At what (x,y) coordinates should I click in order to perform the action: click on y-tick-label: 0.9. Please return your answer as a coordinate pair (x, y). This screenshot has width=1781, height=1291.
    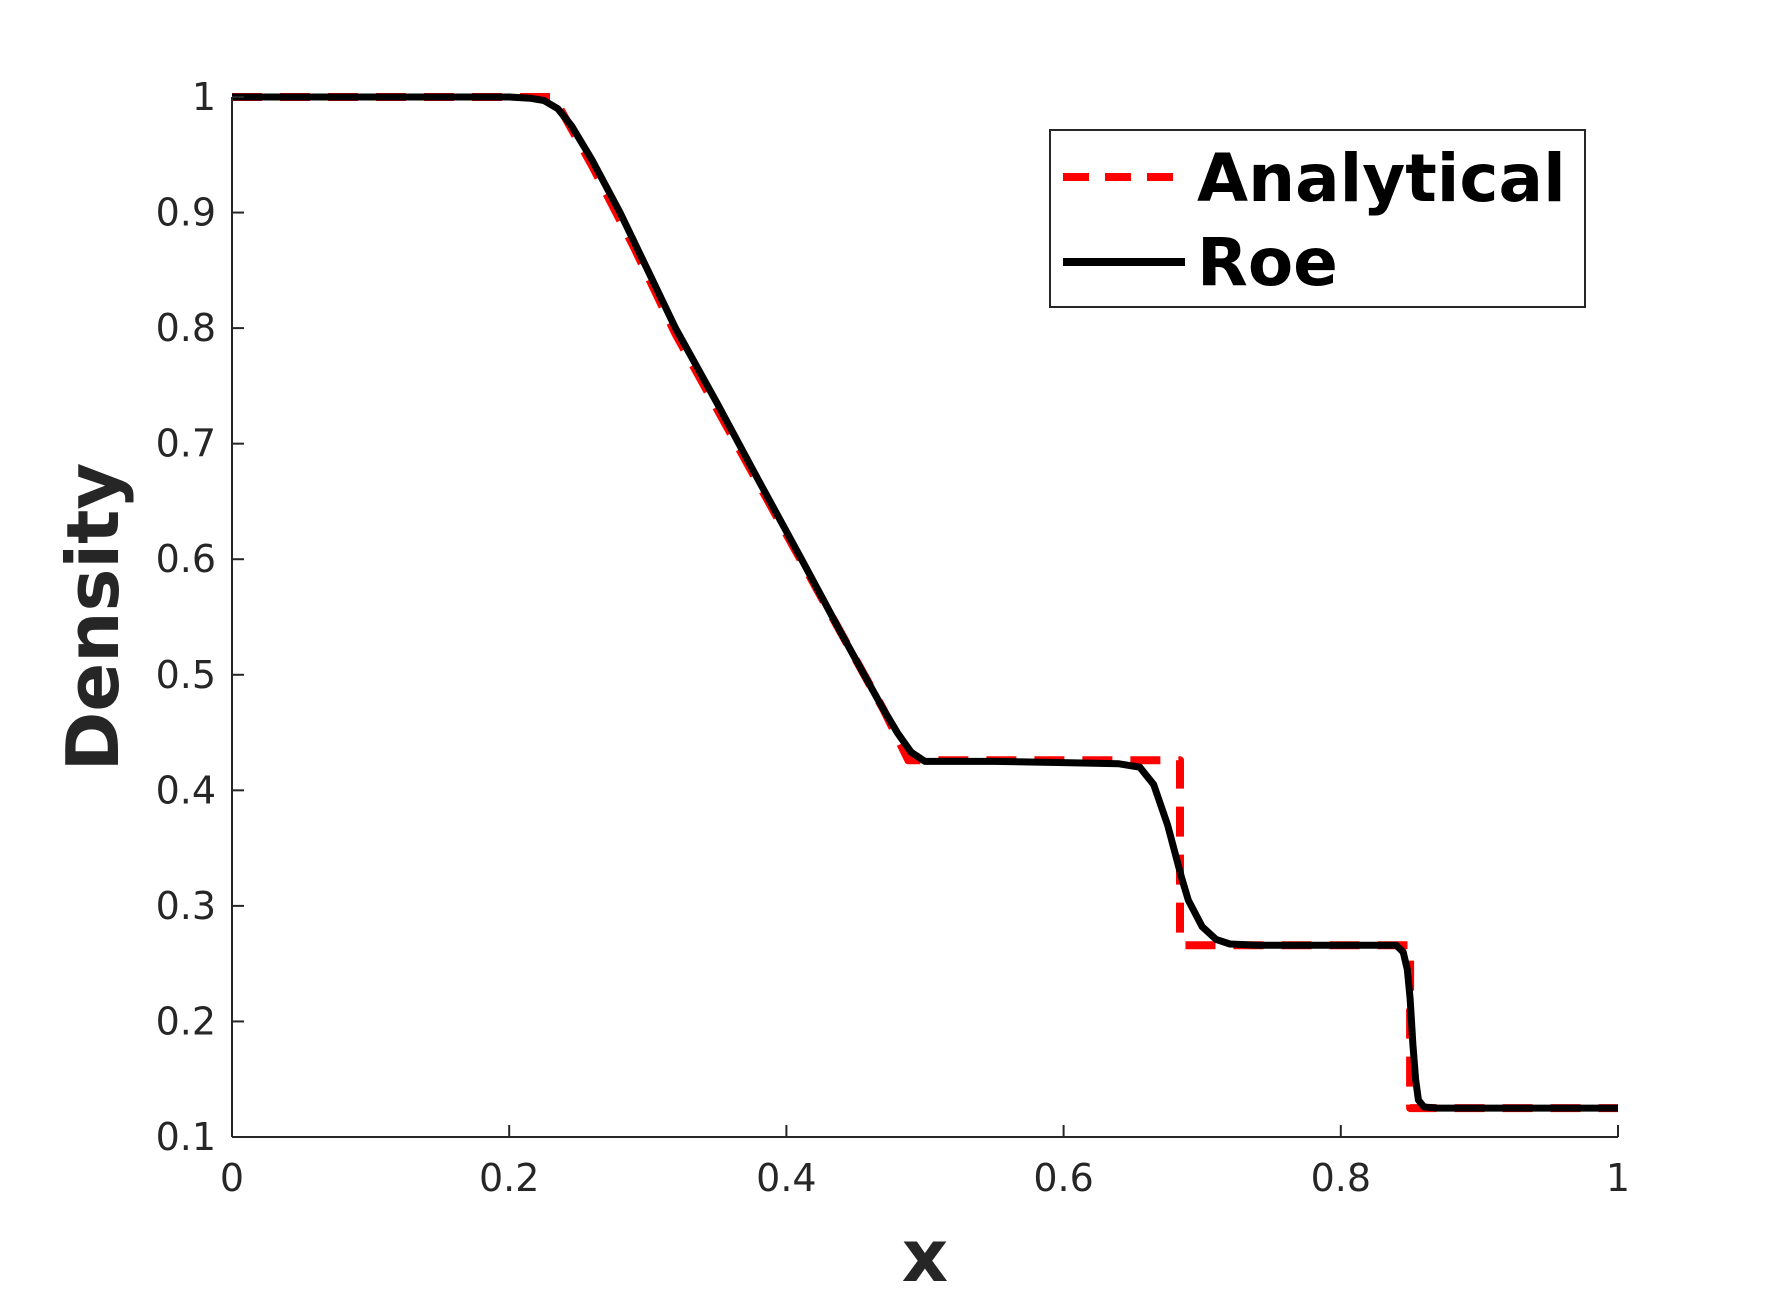
    Looking at the image, I should click on (186, 213).